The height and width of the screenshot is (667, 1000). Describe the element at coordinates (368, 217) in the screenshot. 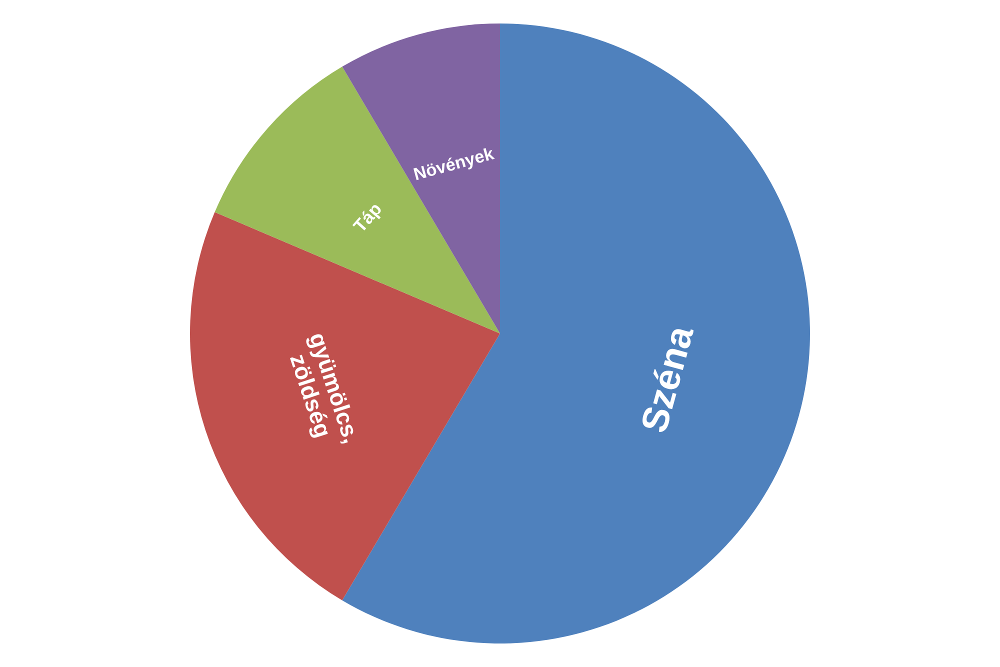

I see `slice-label: Táp` at that location.